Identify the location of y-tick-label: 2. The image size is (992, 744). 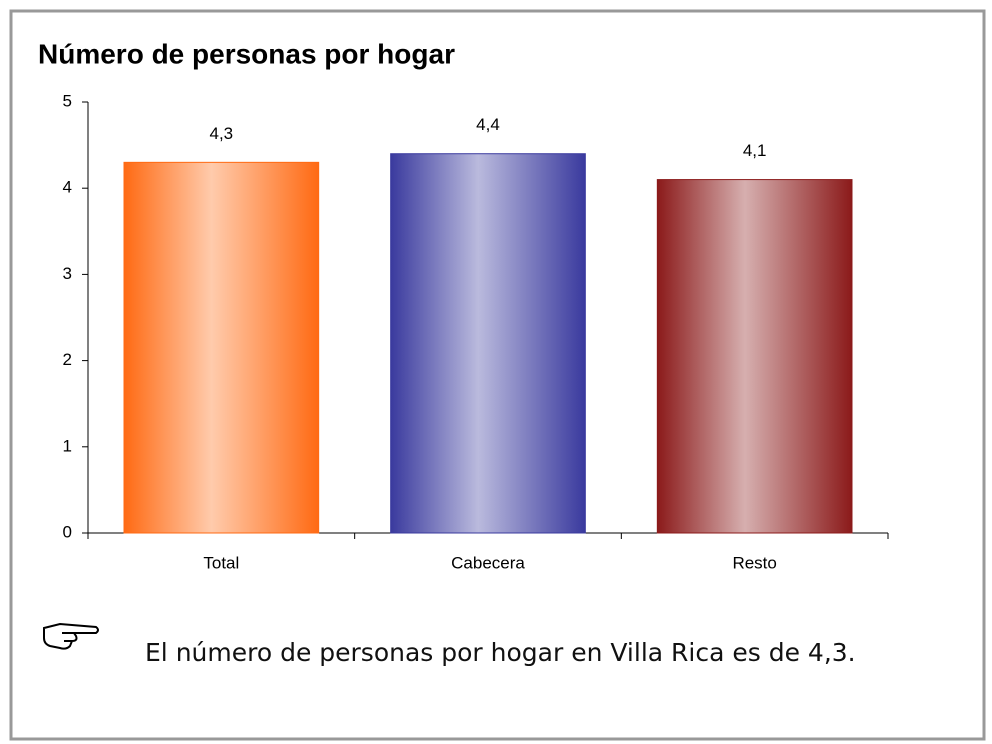
(67, 359).